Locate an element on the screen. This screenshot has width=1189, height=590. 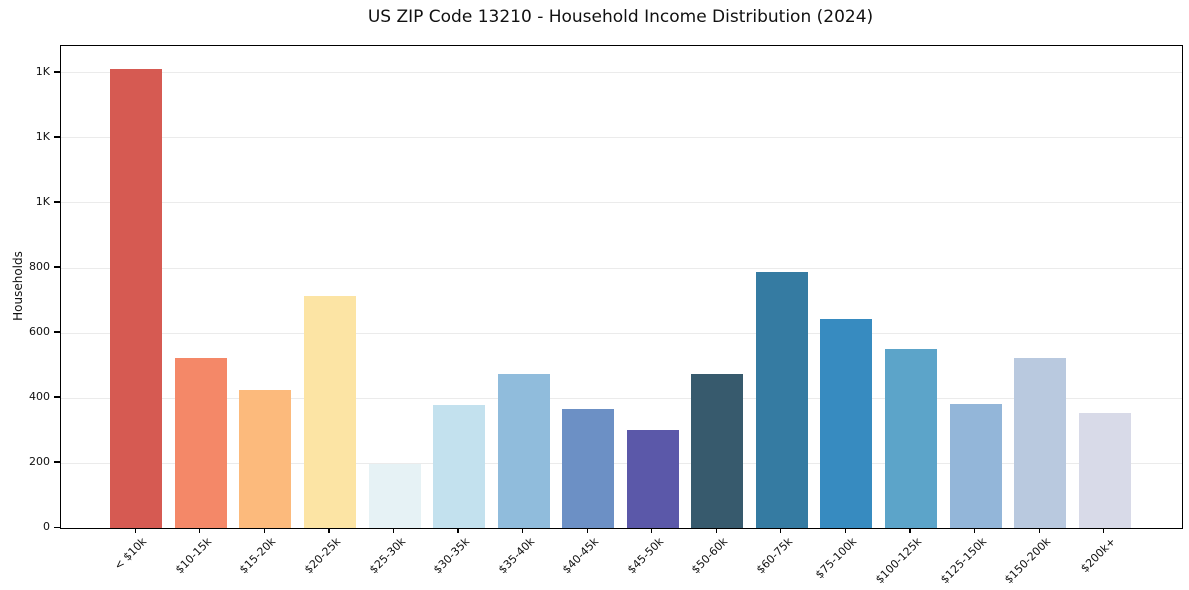
bar--20-25k is located at coordinates (329, 411).